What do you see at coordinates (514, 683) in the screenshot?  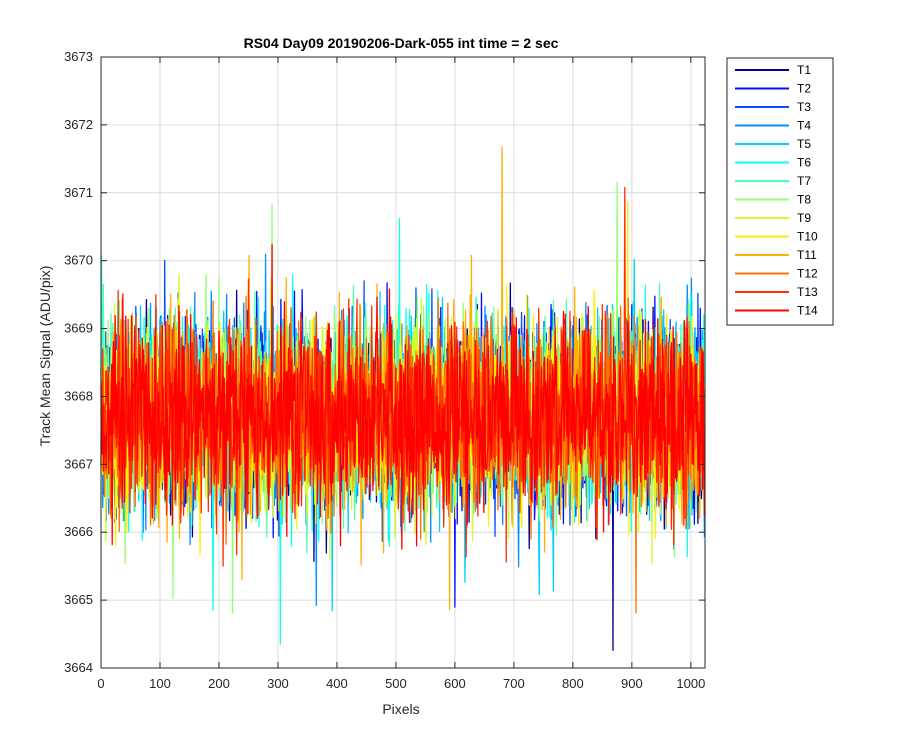 I see `x-tick-label: 700` at bounding box center [514, 683].